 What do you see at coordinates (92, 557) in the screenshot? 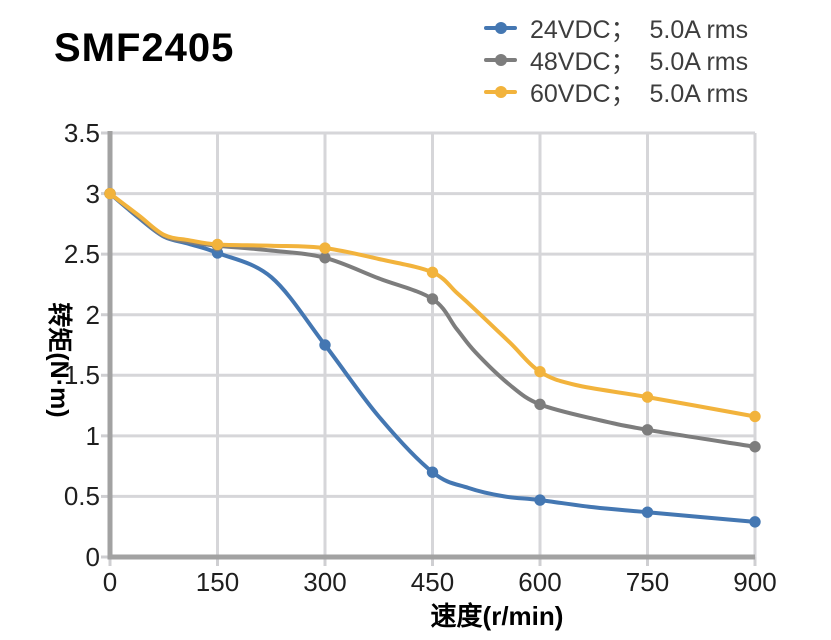
I see `y-tick-label: 0` at bounding box center [92, 557].